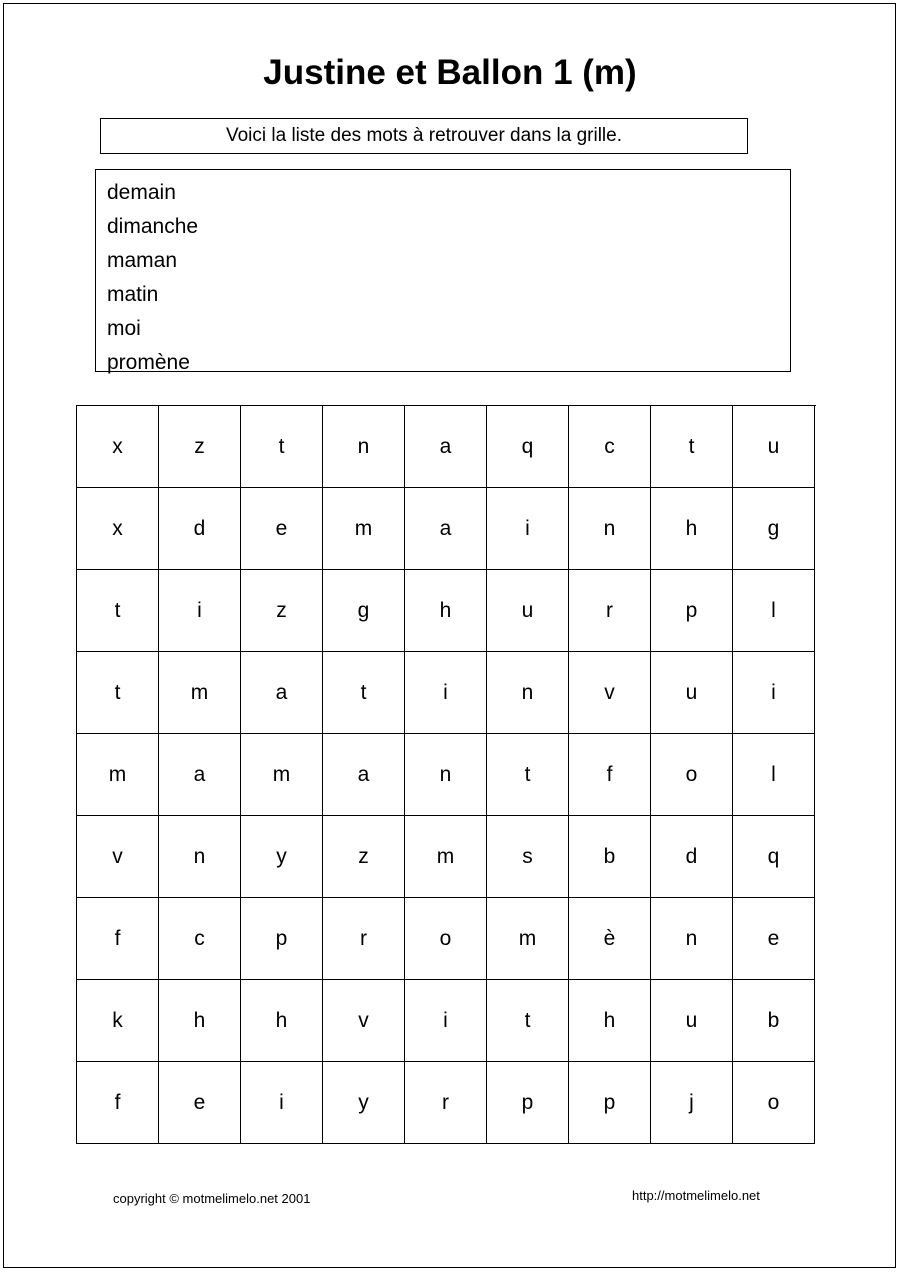  What do you see at coordinates (528, 857) in the screenshot?
I see `grid-cell: s` at bounding box center [528, 857].